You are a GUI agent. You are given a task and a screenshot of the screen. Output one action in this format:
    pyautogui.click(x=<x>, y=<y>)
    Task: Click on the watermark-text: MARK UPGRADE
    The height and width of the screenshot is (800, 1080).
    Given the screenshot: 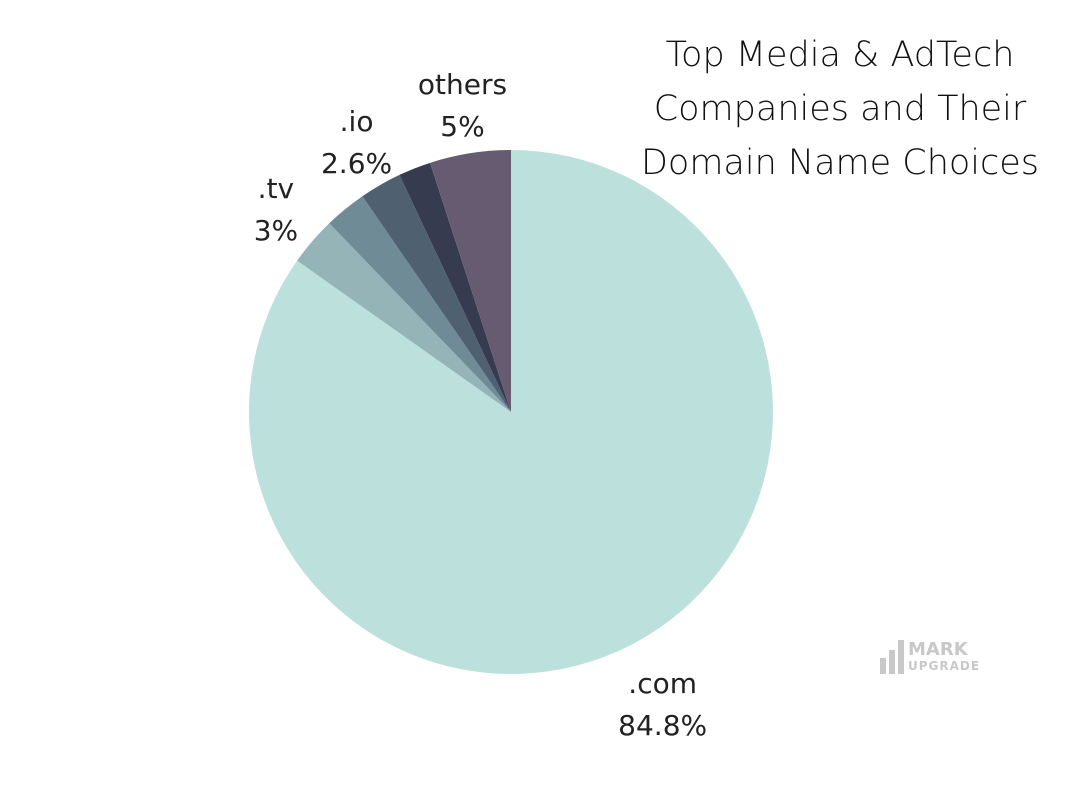 What is the action you would take?
    pyautogui.click(x=944, y=656)
    